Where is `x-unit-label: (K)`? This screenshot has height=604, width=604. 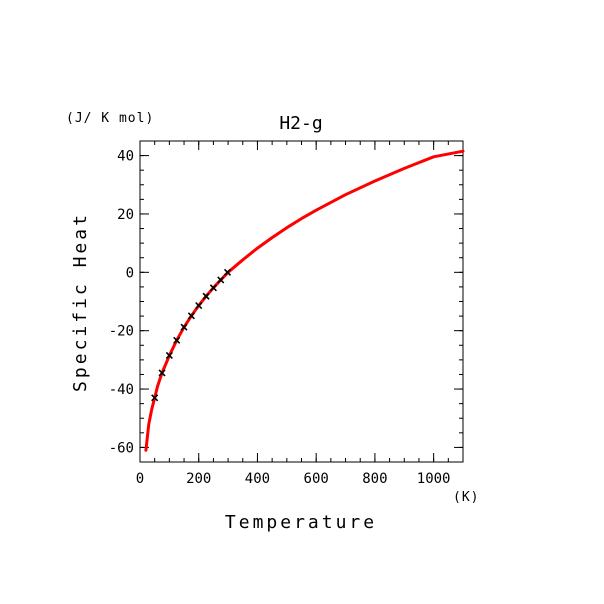 x-unit-label: (K) is located at coordinates (466, 497).